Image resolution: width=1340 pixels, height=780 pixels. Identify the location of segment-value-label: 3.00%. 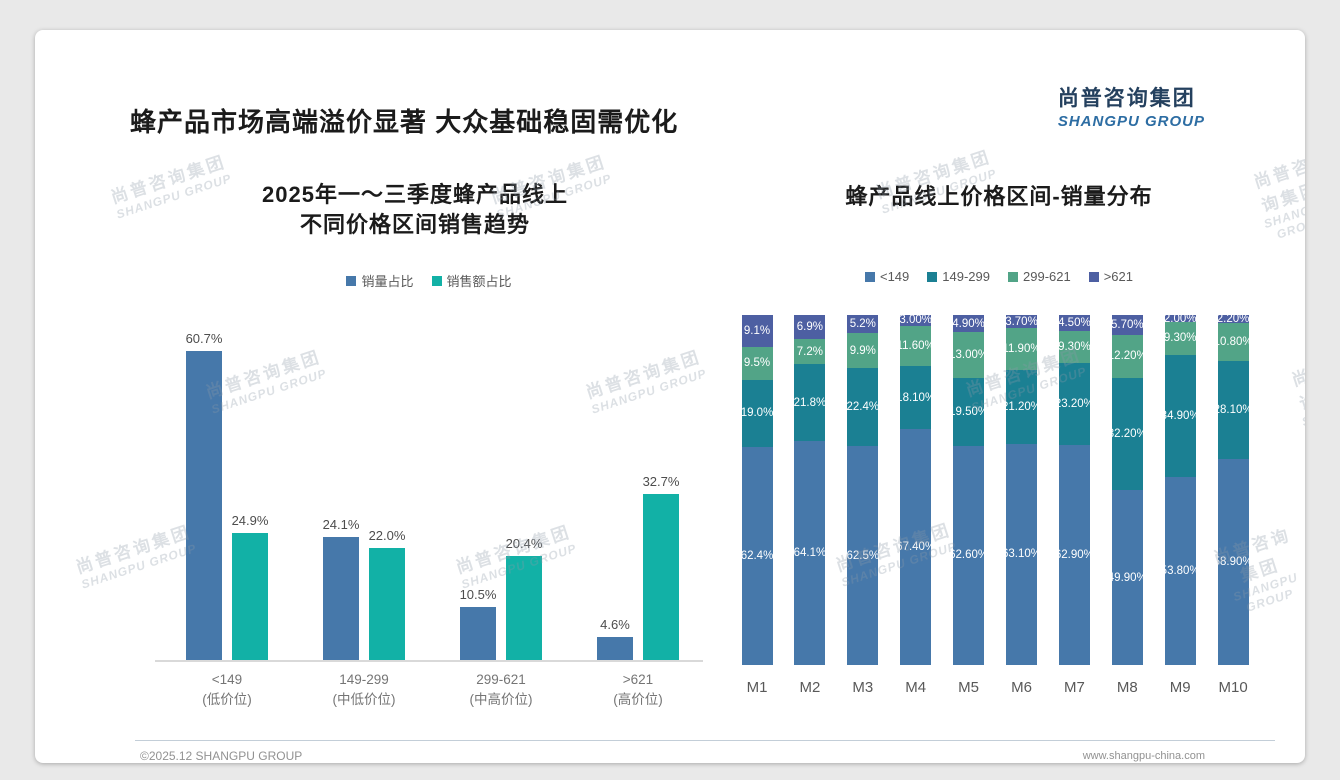
(915, 320).